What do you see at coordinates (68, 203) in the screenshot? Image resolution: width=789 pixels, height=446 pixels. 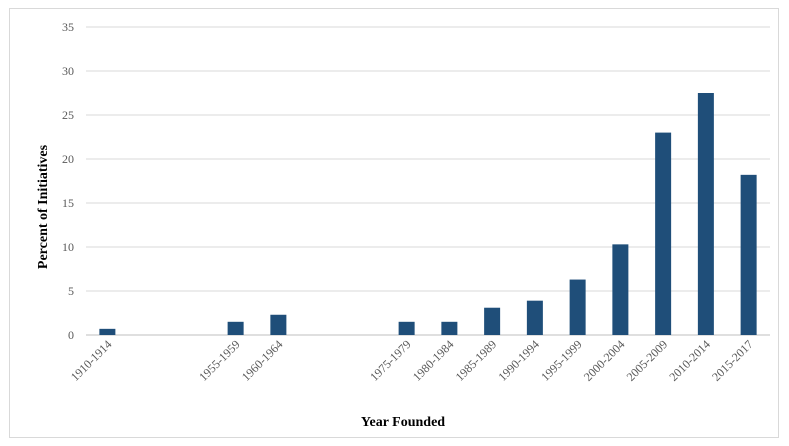 I see `y-tick-label: 15` at bounding box center [68, 203].